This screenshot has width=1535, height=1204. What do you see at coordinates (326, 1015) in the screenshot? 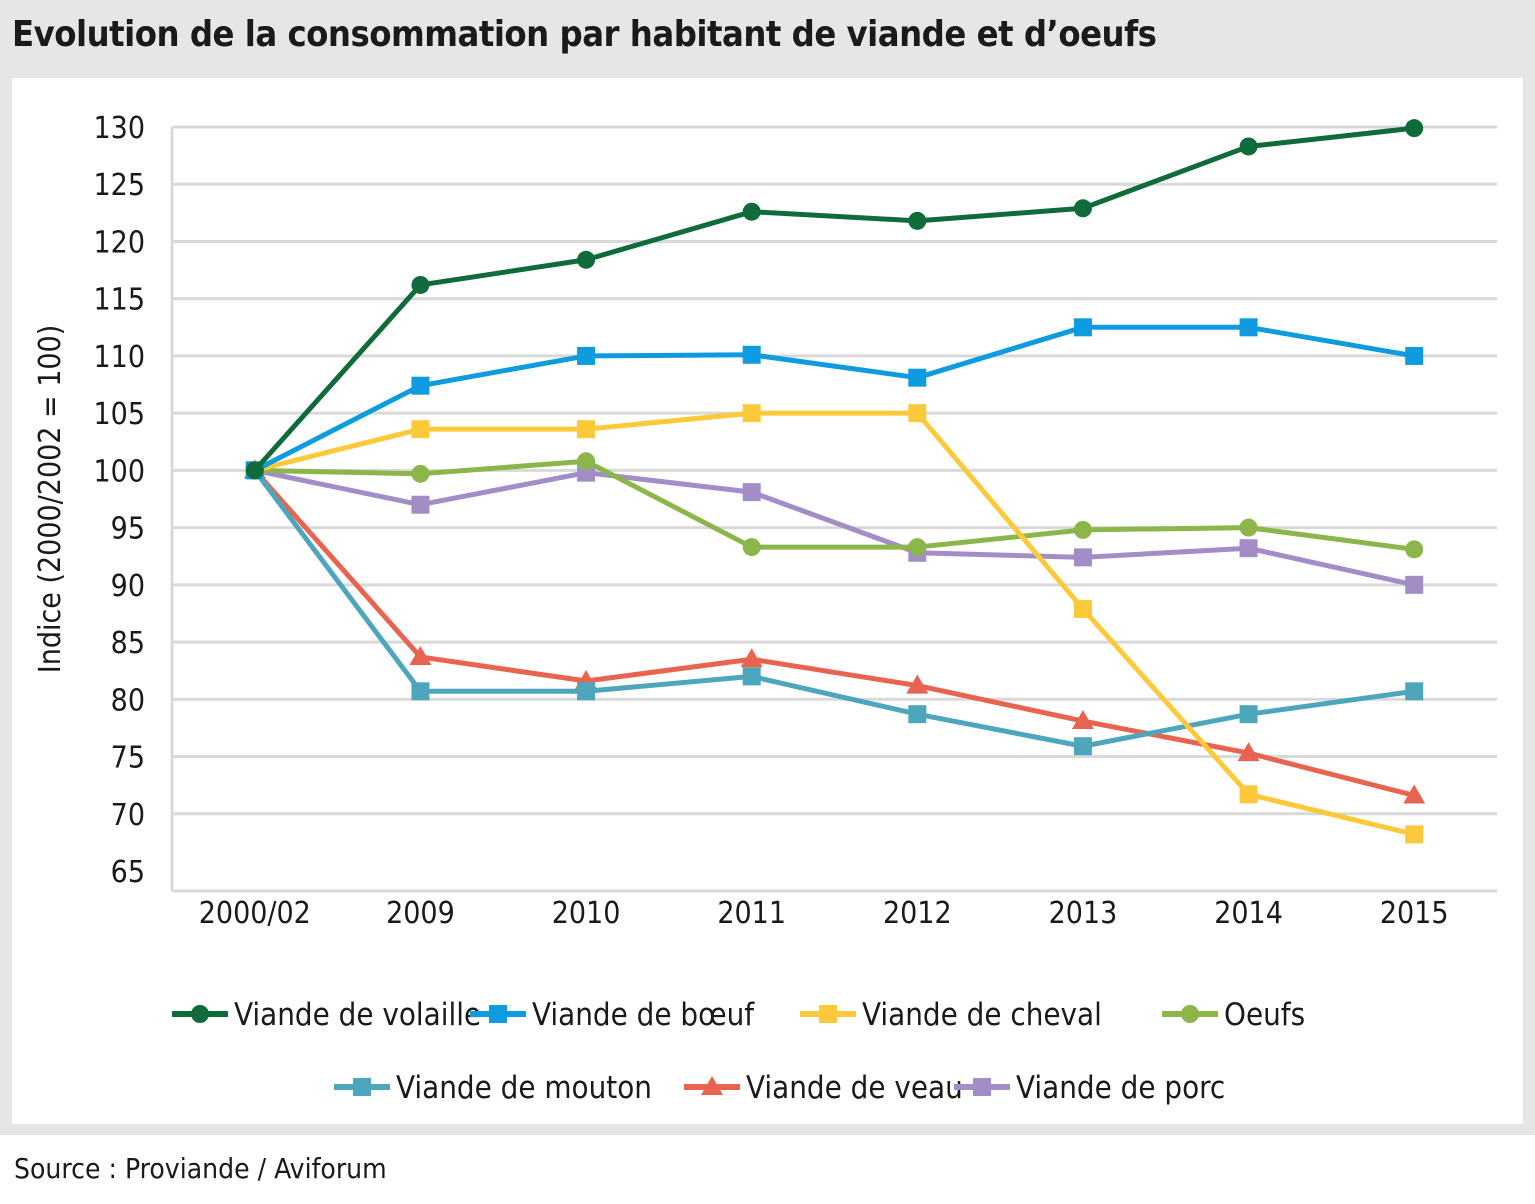
I see `legend-item-viande-de-volaille: Viande de volaille` at bounding box center [326, 1015].